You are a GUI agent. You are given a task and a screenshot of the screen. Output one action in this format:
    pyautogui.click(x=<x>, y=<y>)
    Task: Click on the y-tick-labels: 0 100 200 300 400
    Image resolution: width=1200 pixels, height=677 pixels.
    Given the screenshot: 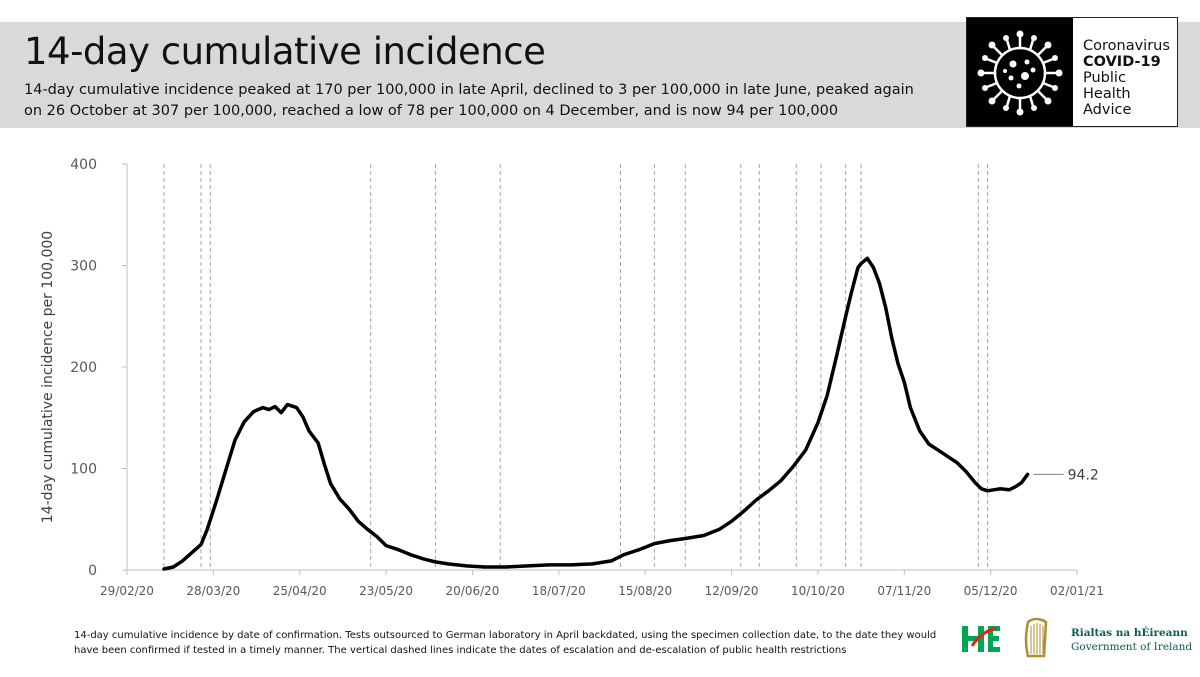 What is the action you would take?
    pyautogui.click(x=98, y=368)
    